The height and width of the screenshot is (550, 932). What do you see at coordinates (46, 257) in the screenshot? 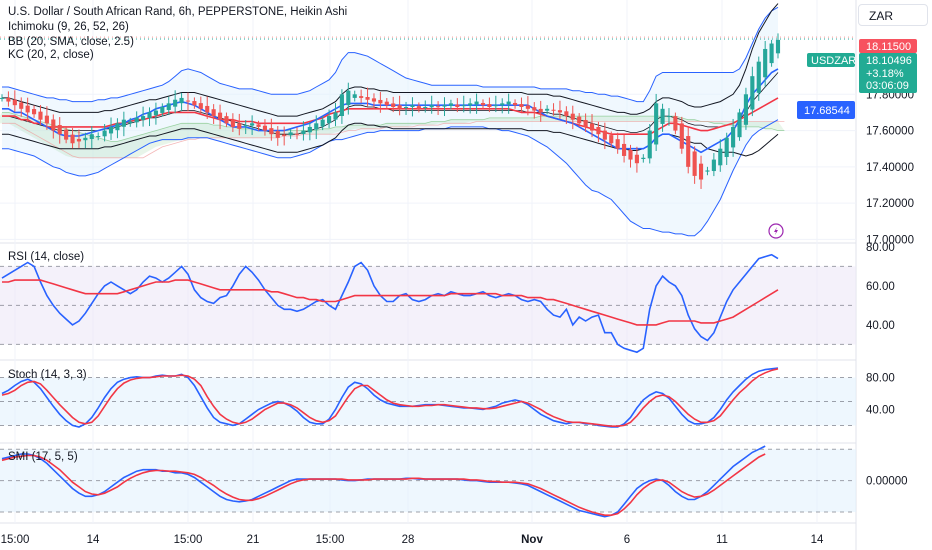
I see `rsi-legend: RSI (14, close)` at bounding box center [46, 257].